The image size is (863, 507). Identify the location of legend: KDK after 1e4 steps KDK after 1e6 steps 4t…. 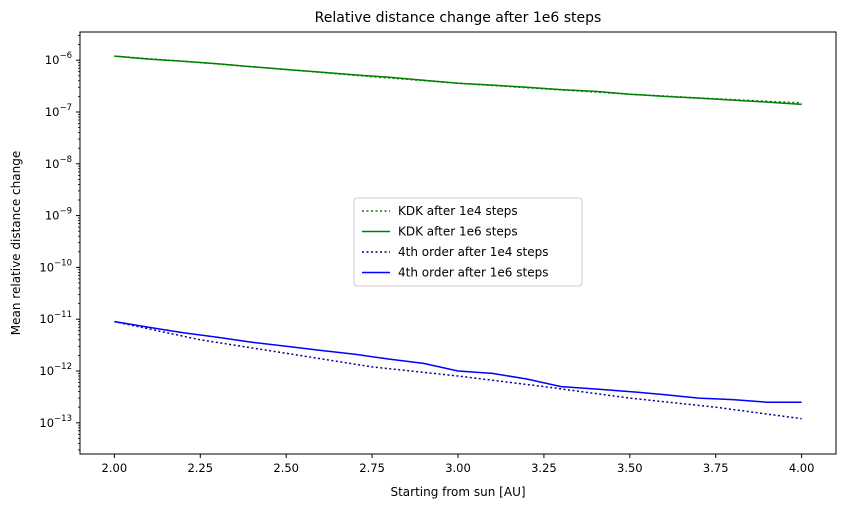
(468, 242).